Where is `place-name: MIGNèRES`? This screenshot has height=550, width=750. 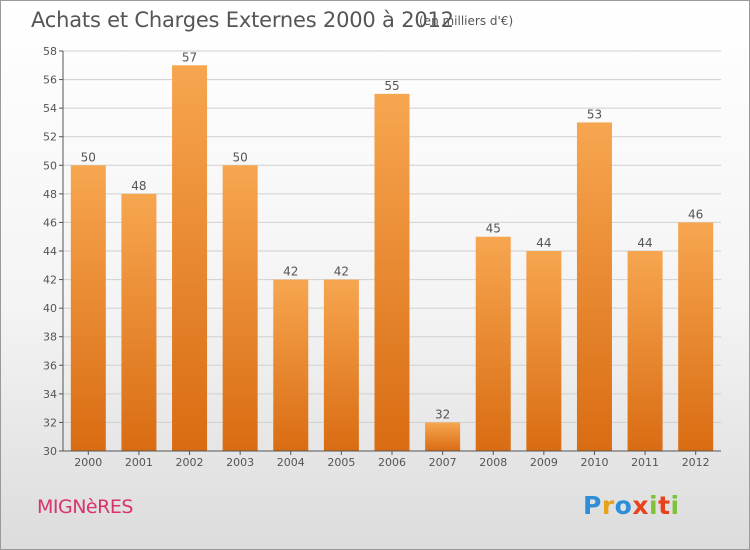 place-name: MIGNèRES is located at coordinates (85, 507).